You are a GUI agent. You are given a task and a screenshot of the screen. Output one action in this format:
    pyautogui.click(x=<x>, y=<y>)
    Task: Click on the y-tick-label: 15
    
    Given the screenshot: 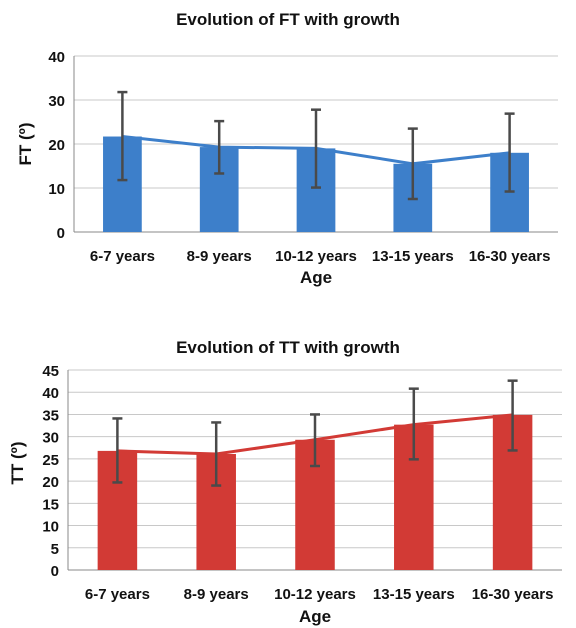 What is the action you would take?
    pyautogui.click(x=50, y=504)
    